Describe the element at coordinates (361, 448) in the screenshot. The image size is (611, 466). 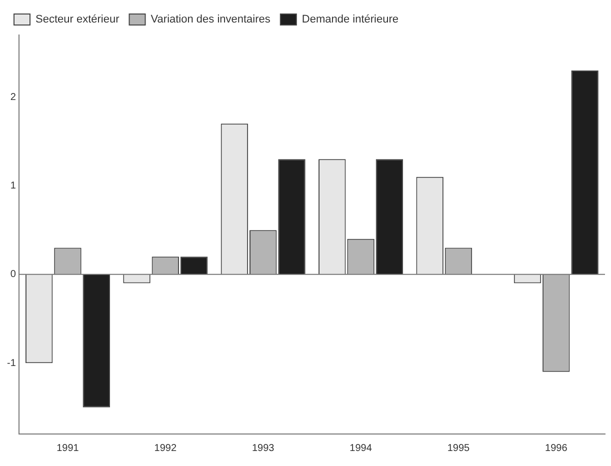
I see `x-tick-label: 1994` at that location.